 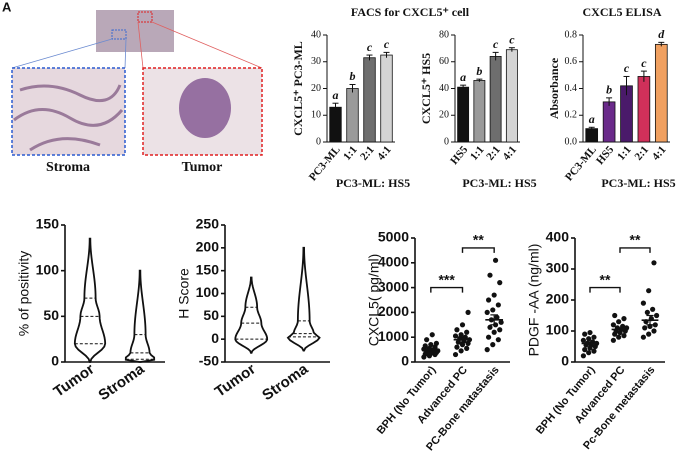 What do you see at coordinates (393, 311) in the screenshot?
I see `y-tick-label: 2000` at bounding box center [393, 311].